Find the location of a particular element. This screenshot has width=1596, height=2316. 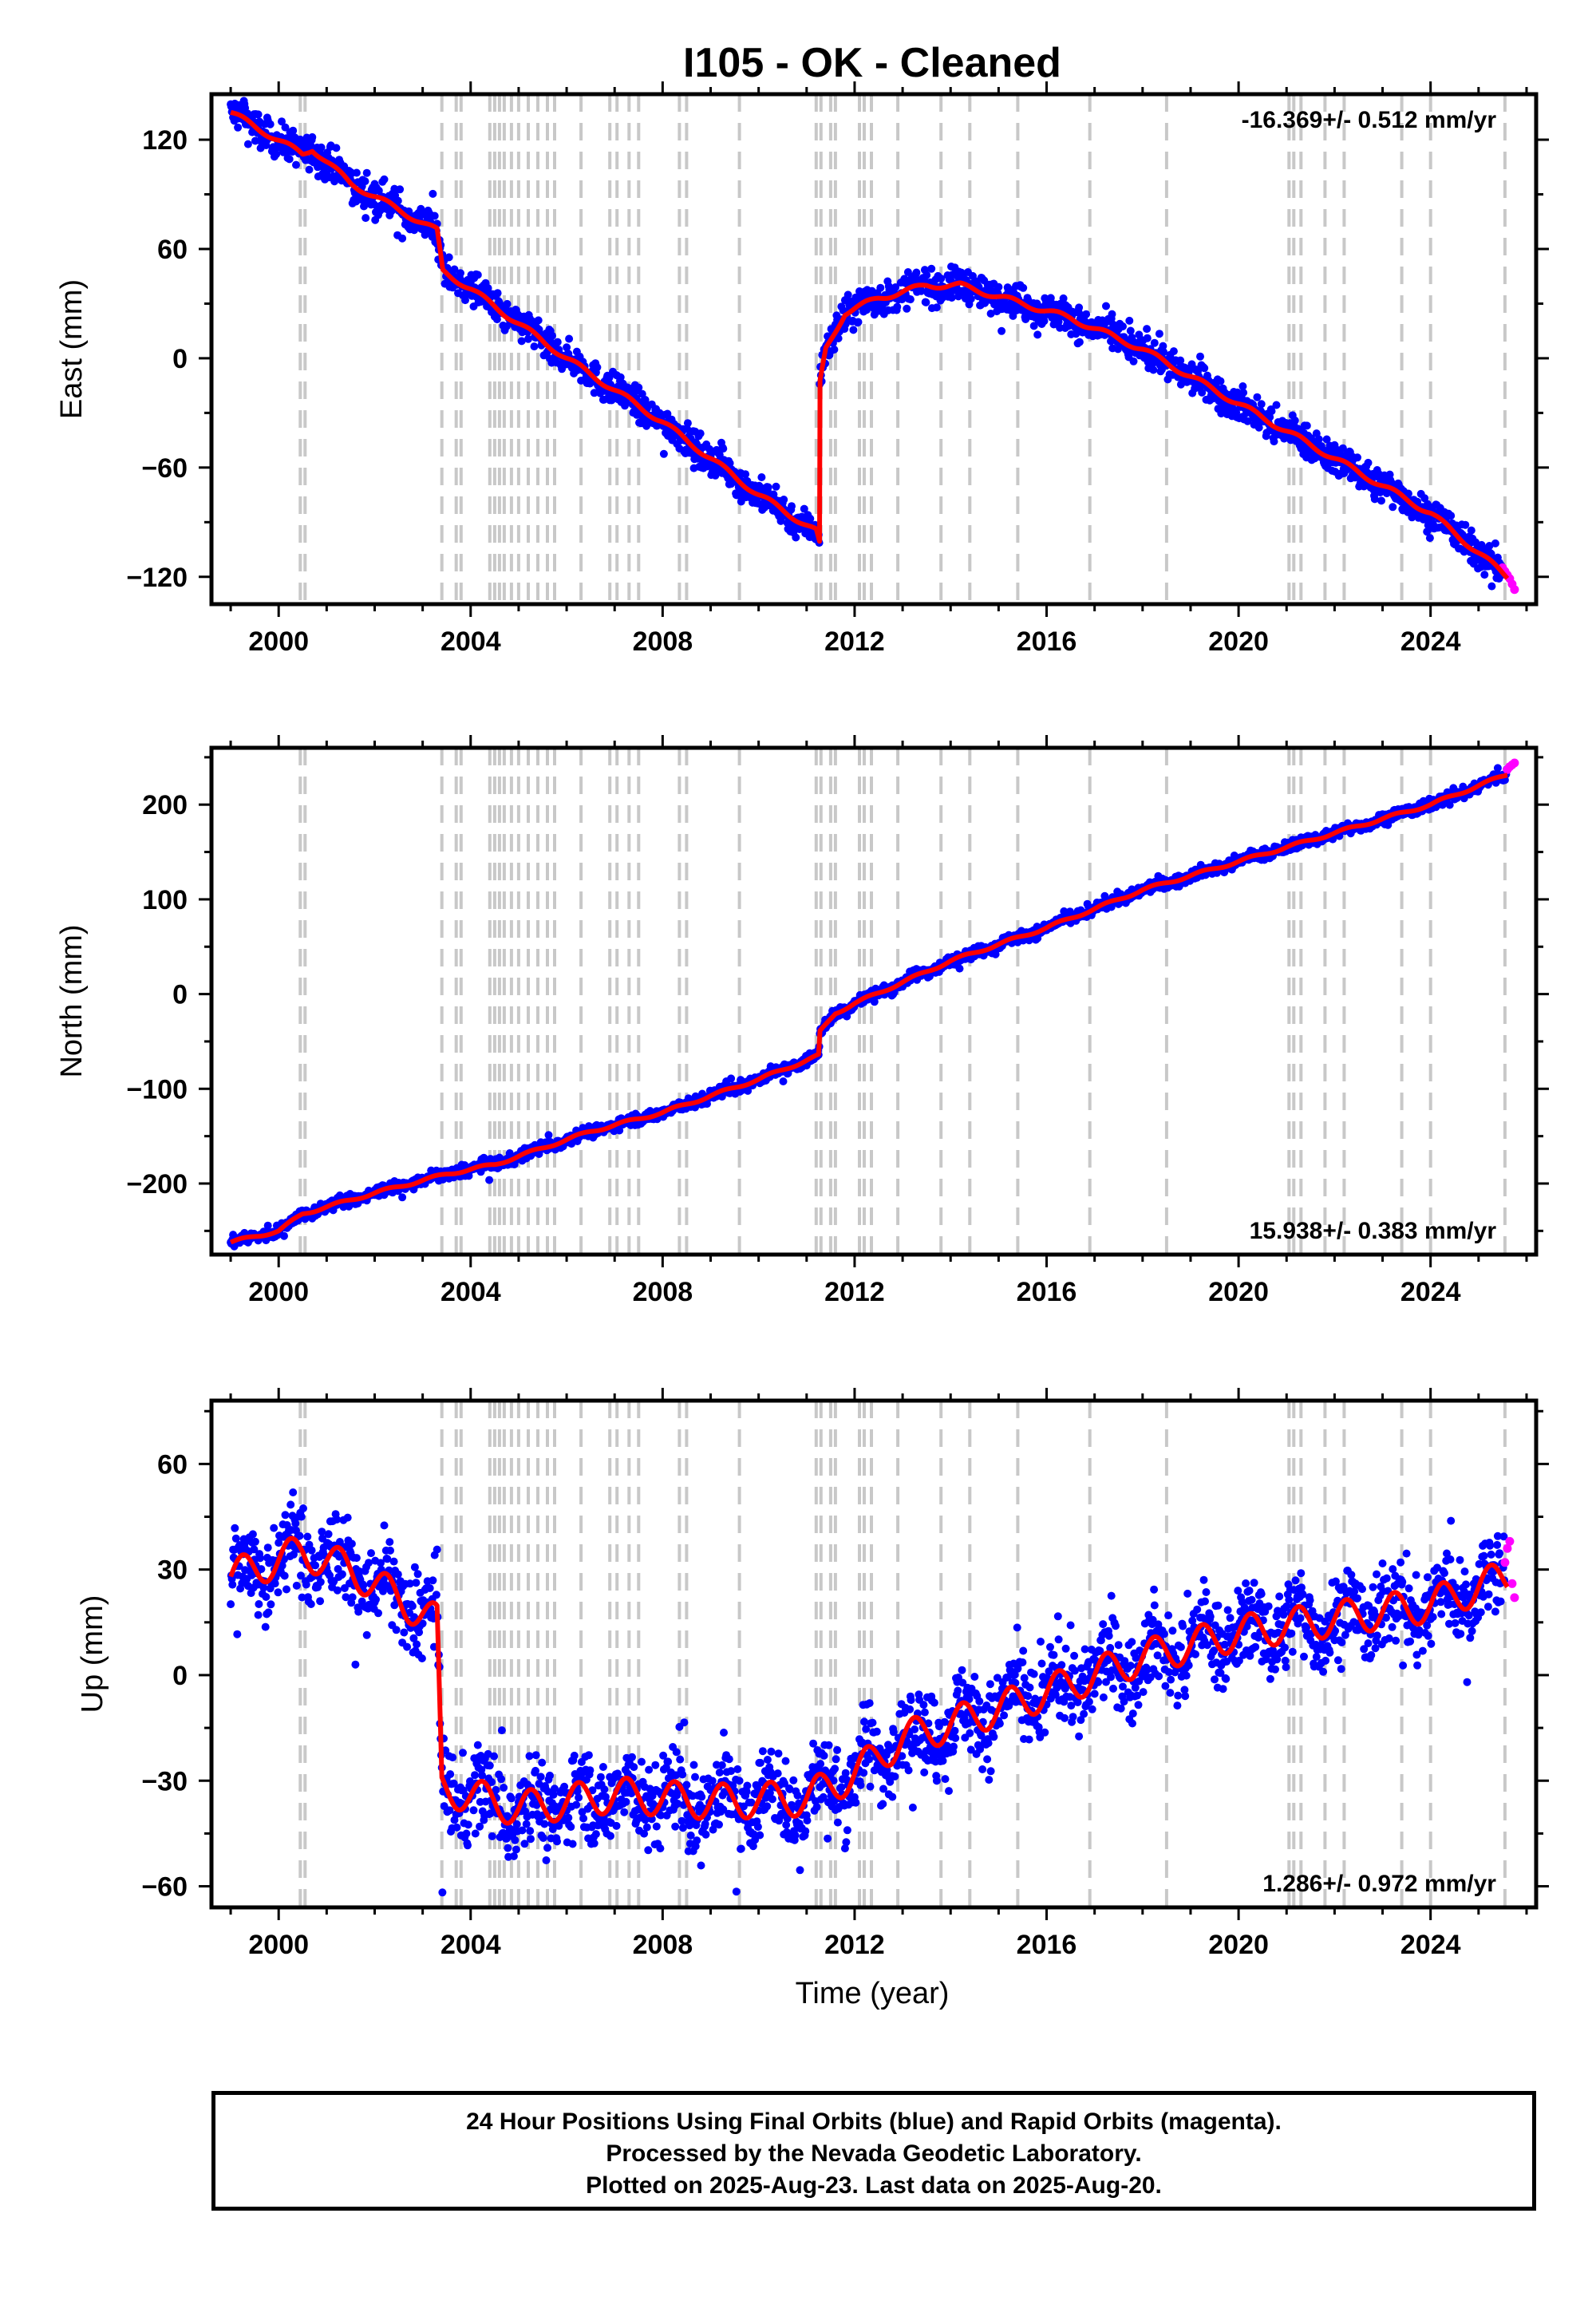

y-tick-label: 100 is located at coordinates (165, 900).